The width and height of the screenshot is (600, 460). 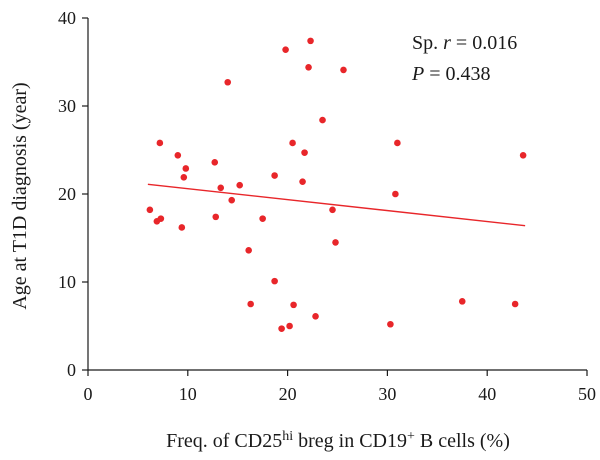 I want to click on p-symbol: P, so click(x=417, y=74).